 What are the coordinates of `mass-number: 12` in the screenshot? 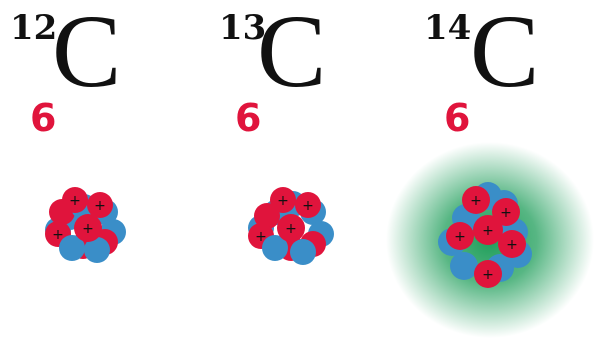 It's located at (34, 28).